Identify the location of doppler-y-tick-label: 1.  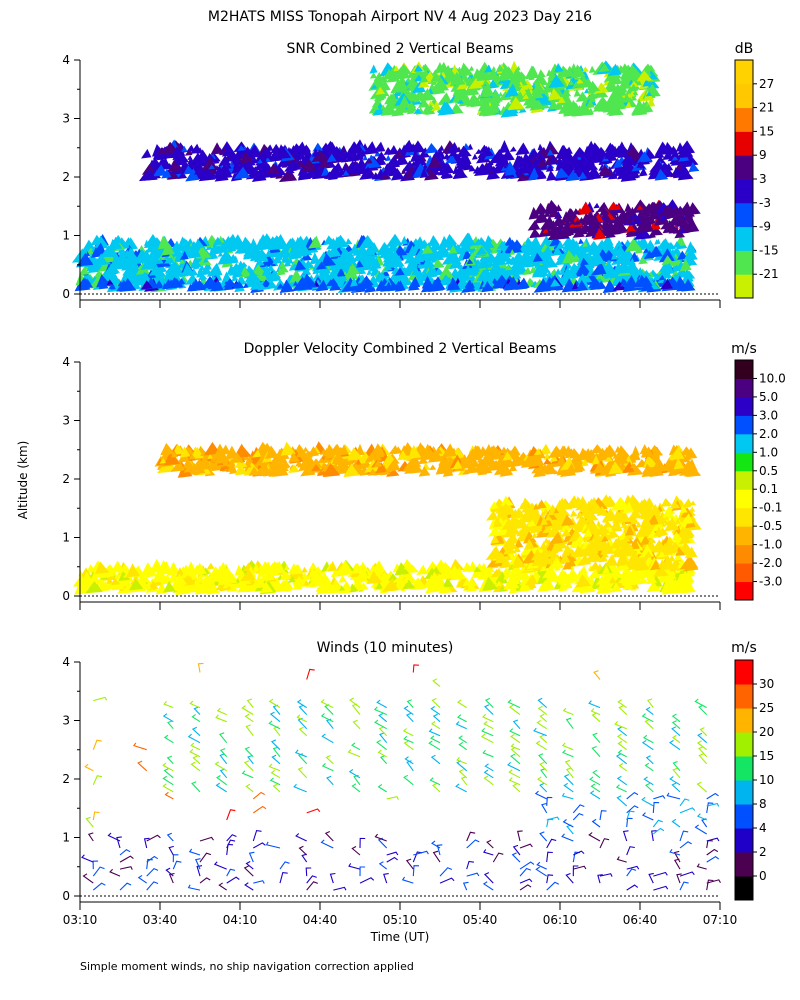
(66, 538).